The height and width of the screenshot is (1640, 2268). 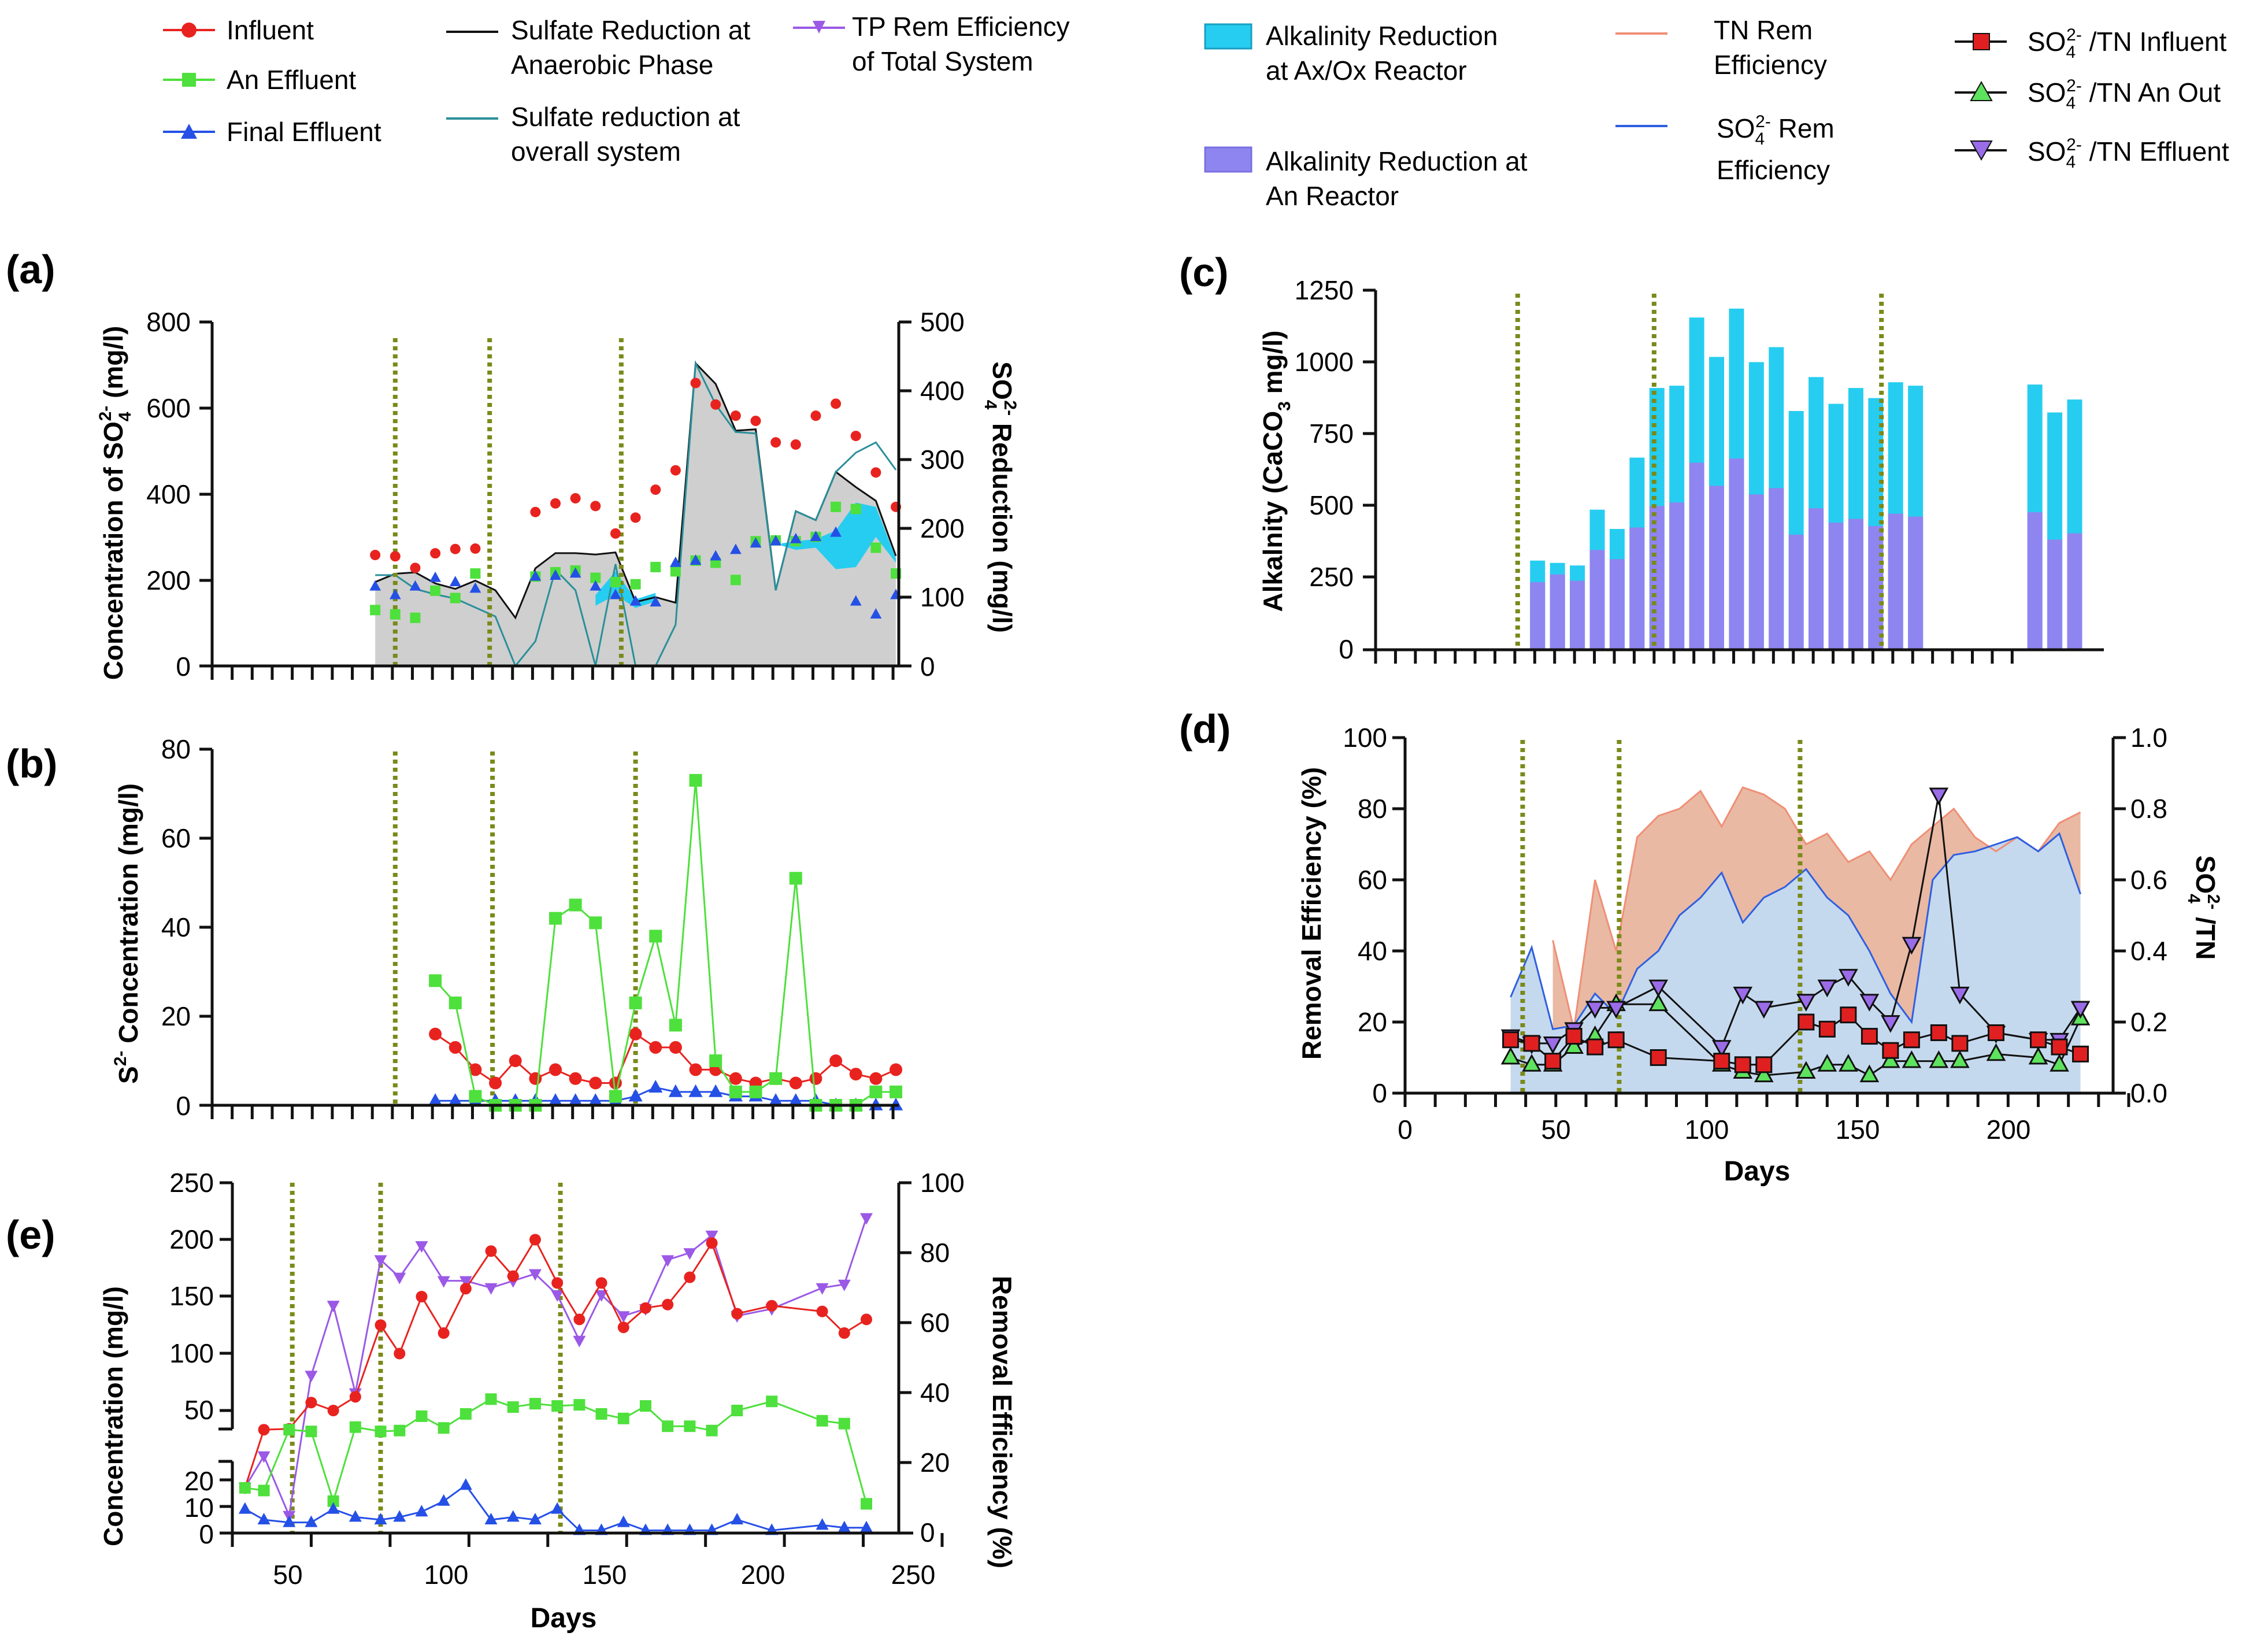 I want to click on legend-tn-rem: TN Rem Efficiency, so click(x=1721, y=48).